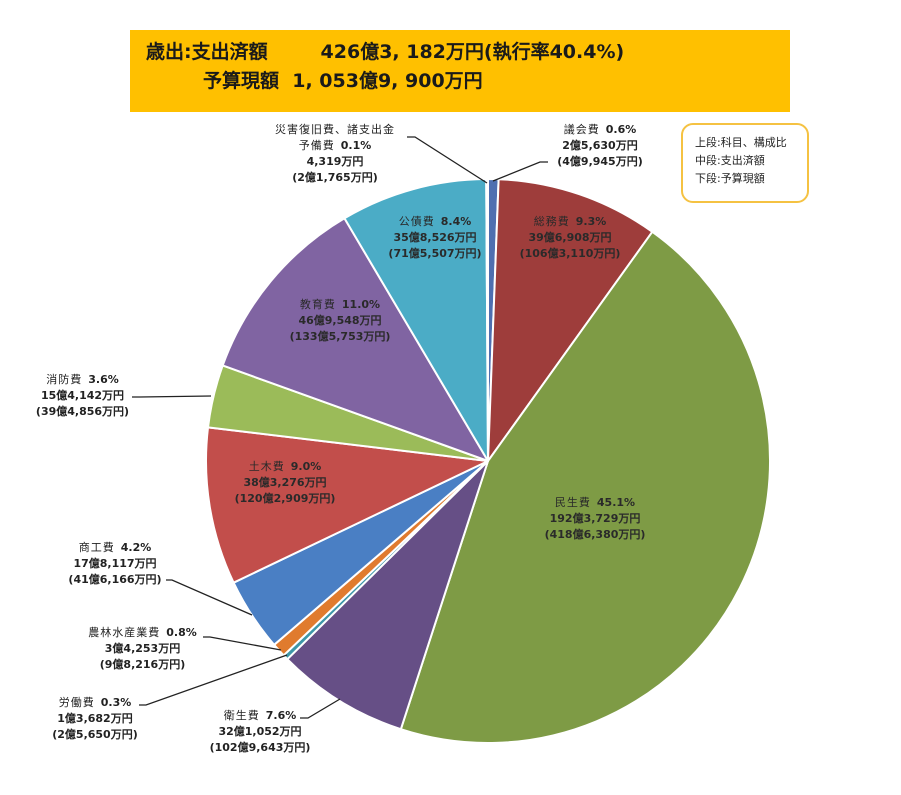  What do you see at coordinates (241, 81) in the screenshot?
I see `budget-label: 予算現額` at bounding box center [241, 81].